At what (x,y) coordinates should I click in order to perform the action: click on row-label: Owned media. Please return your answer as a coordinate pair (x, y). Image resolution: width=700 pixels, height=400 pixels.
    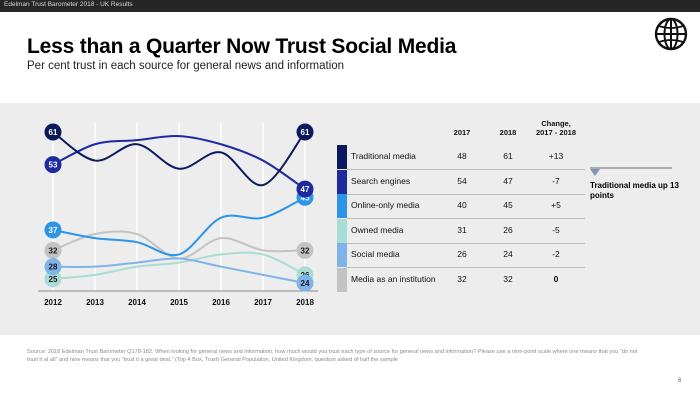
    Looking at the image, I should click on (377, 229).